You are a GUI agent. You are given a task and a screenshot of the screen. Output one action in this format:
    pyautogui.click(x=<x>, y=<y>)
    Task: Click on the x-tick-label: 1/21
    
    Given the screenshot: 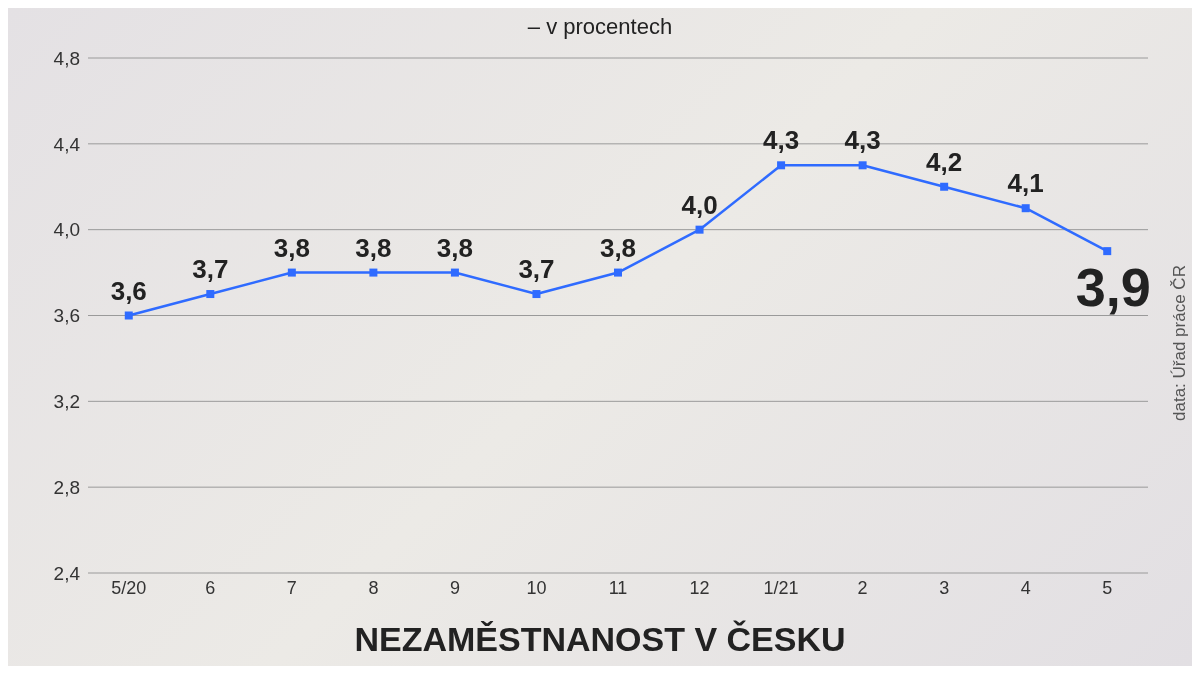 What is the action you would take?
    pyautogui.click(x=781, y=587)
    